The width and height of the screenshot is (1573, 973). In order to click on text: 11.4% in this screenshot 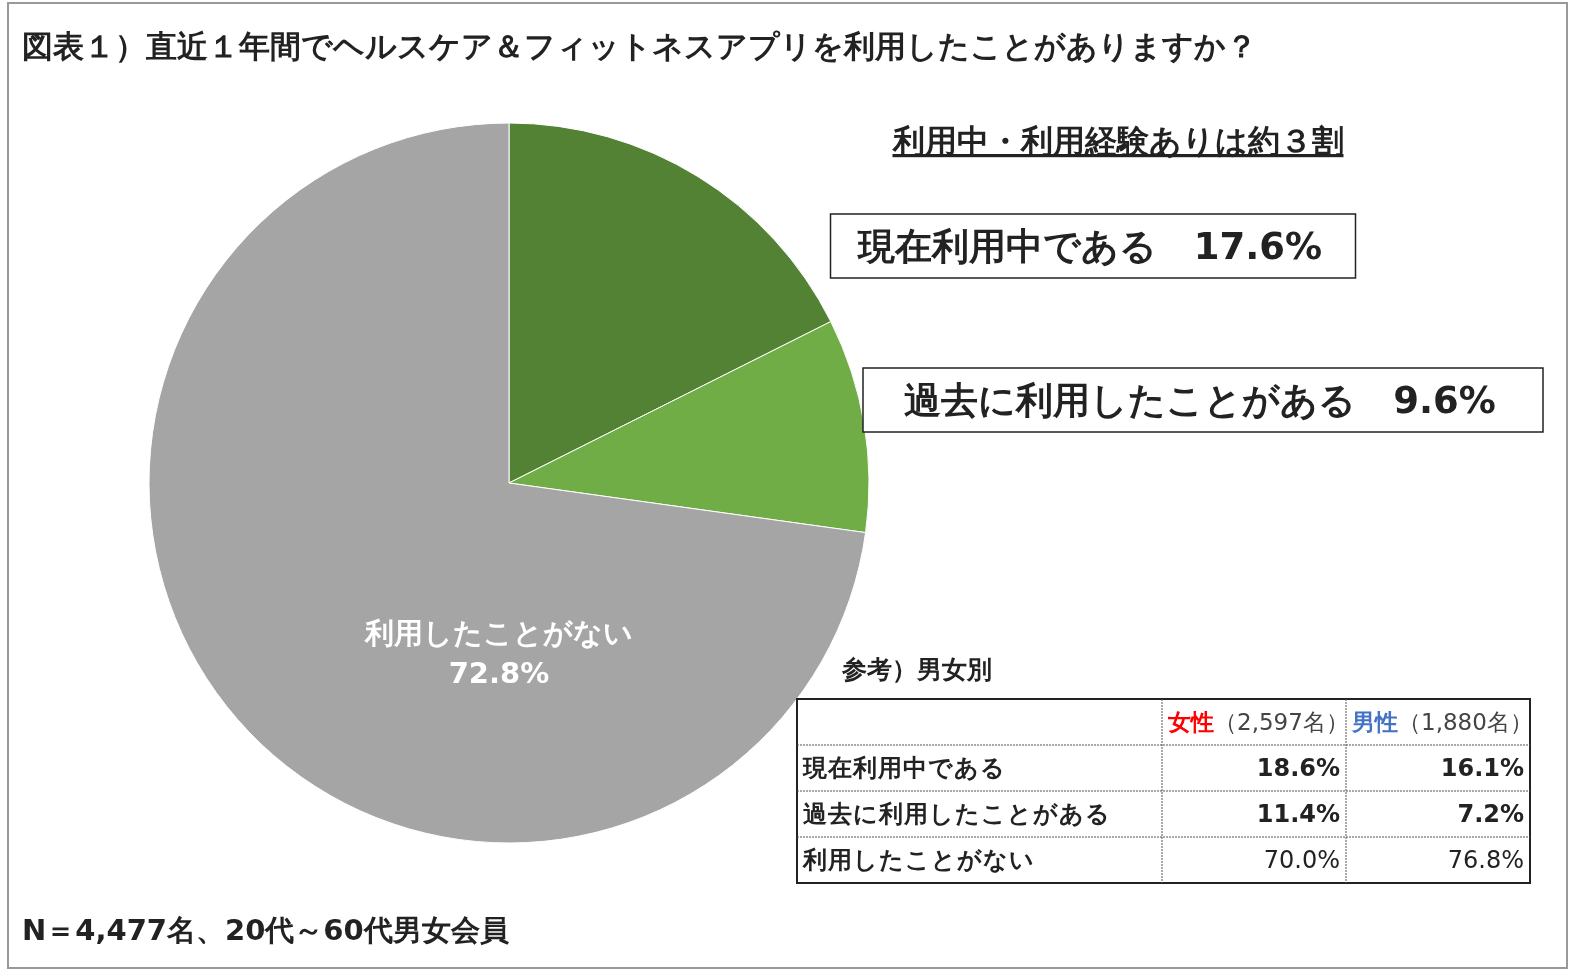, I will do `click(1298, 814)`.